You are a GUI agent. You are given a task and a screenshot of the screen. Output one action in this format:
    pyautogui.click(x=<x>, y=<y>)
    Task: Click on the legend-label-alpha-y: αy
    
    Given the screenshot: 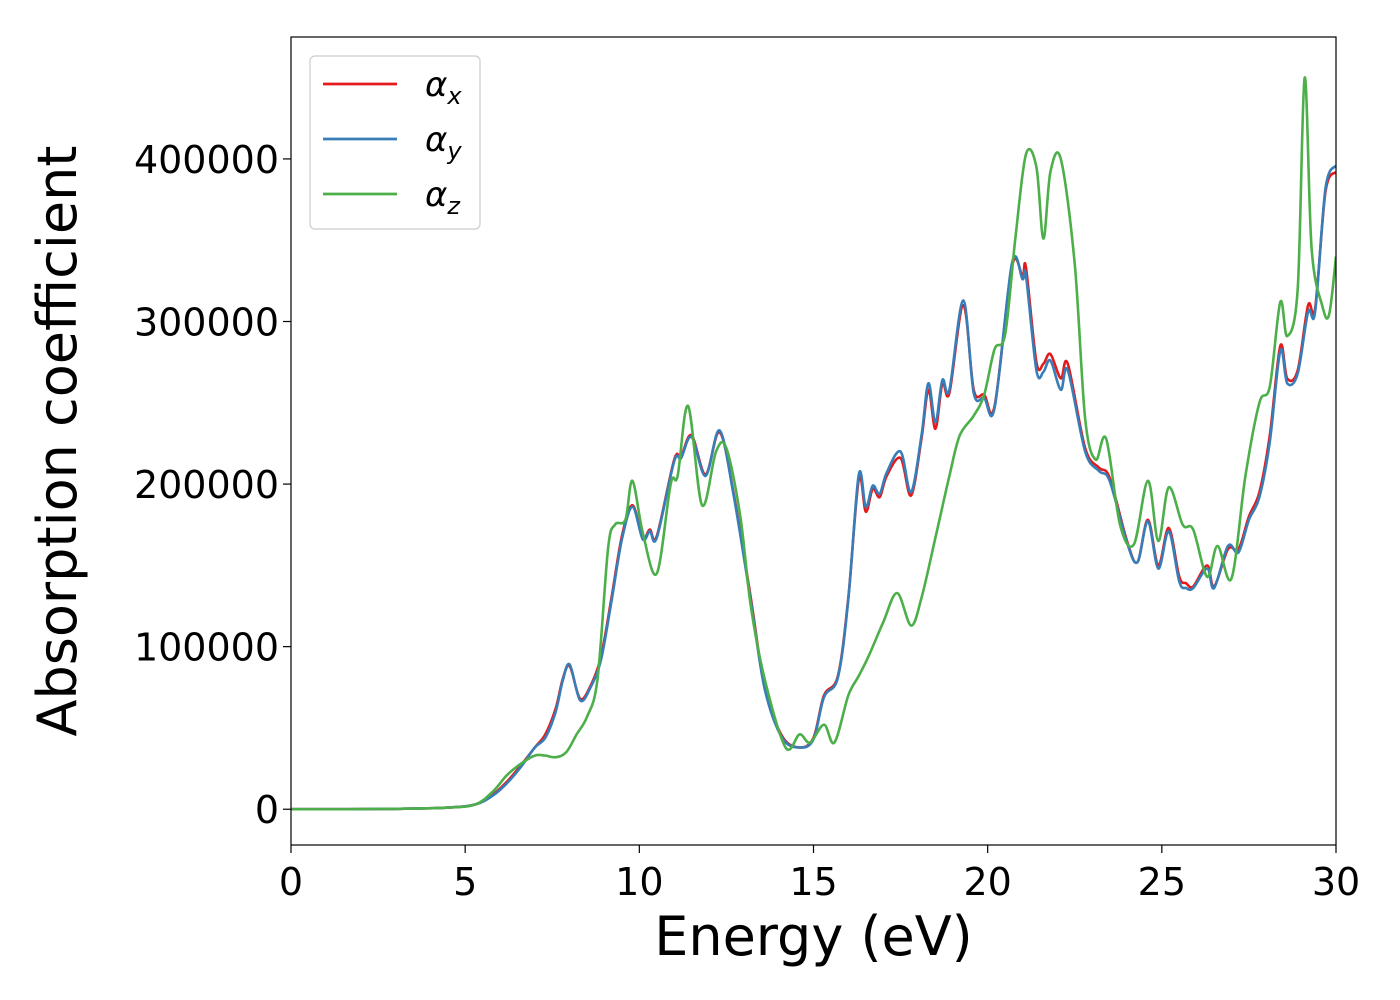 What is the action you would take?
    pyautogui.click(x=443, y=142)
    